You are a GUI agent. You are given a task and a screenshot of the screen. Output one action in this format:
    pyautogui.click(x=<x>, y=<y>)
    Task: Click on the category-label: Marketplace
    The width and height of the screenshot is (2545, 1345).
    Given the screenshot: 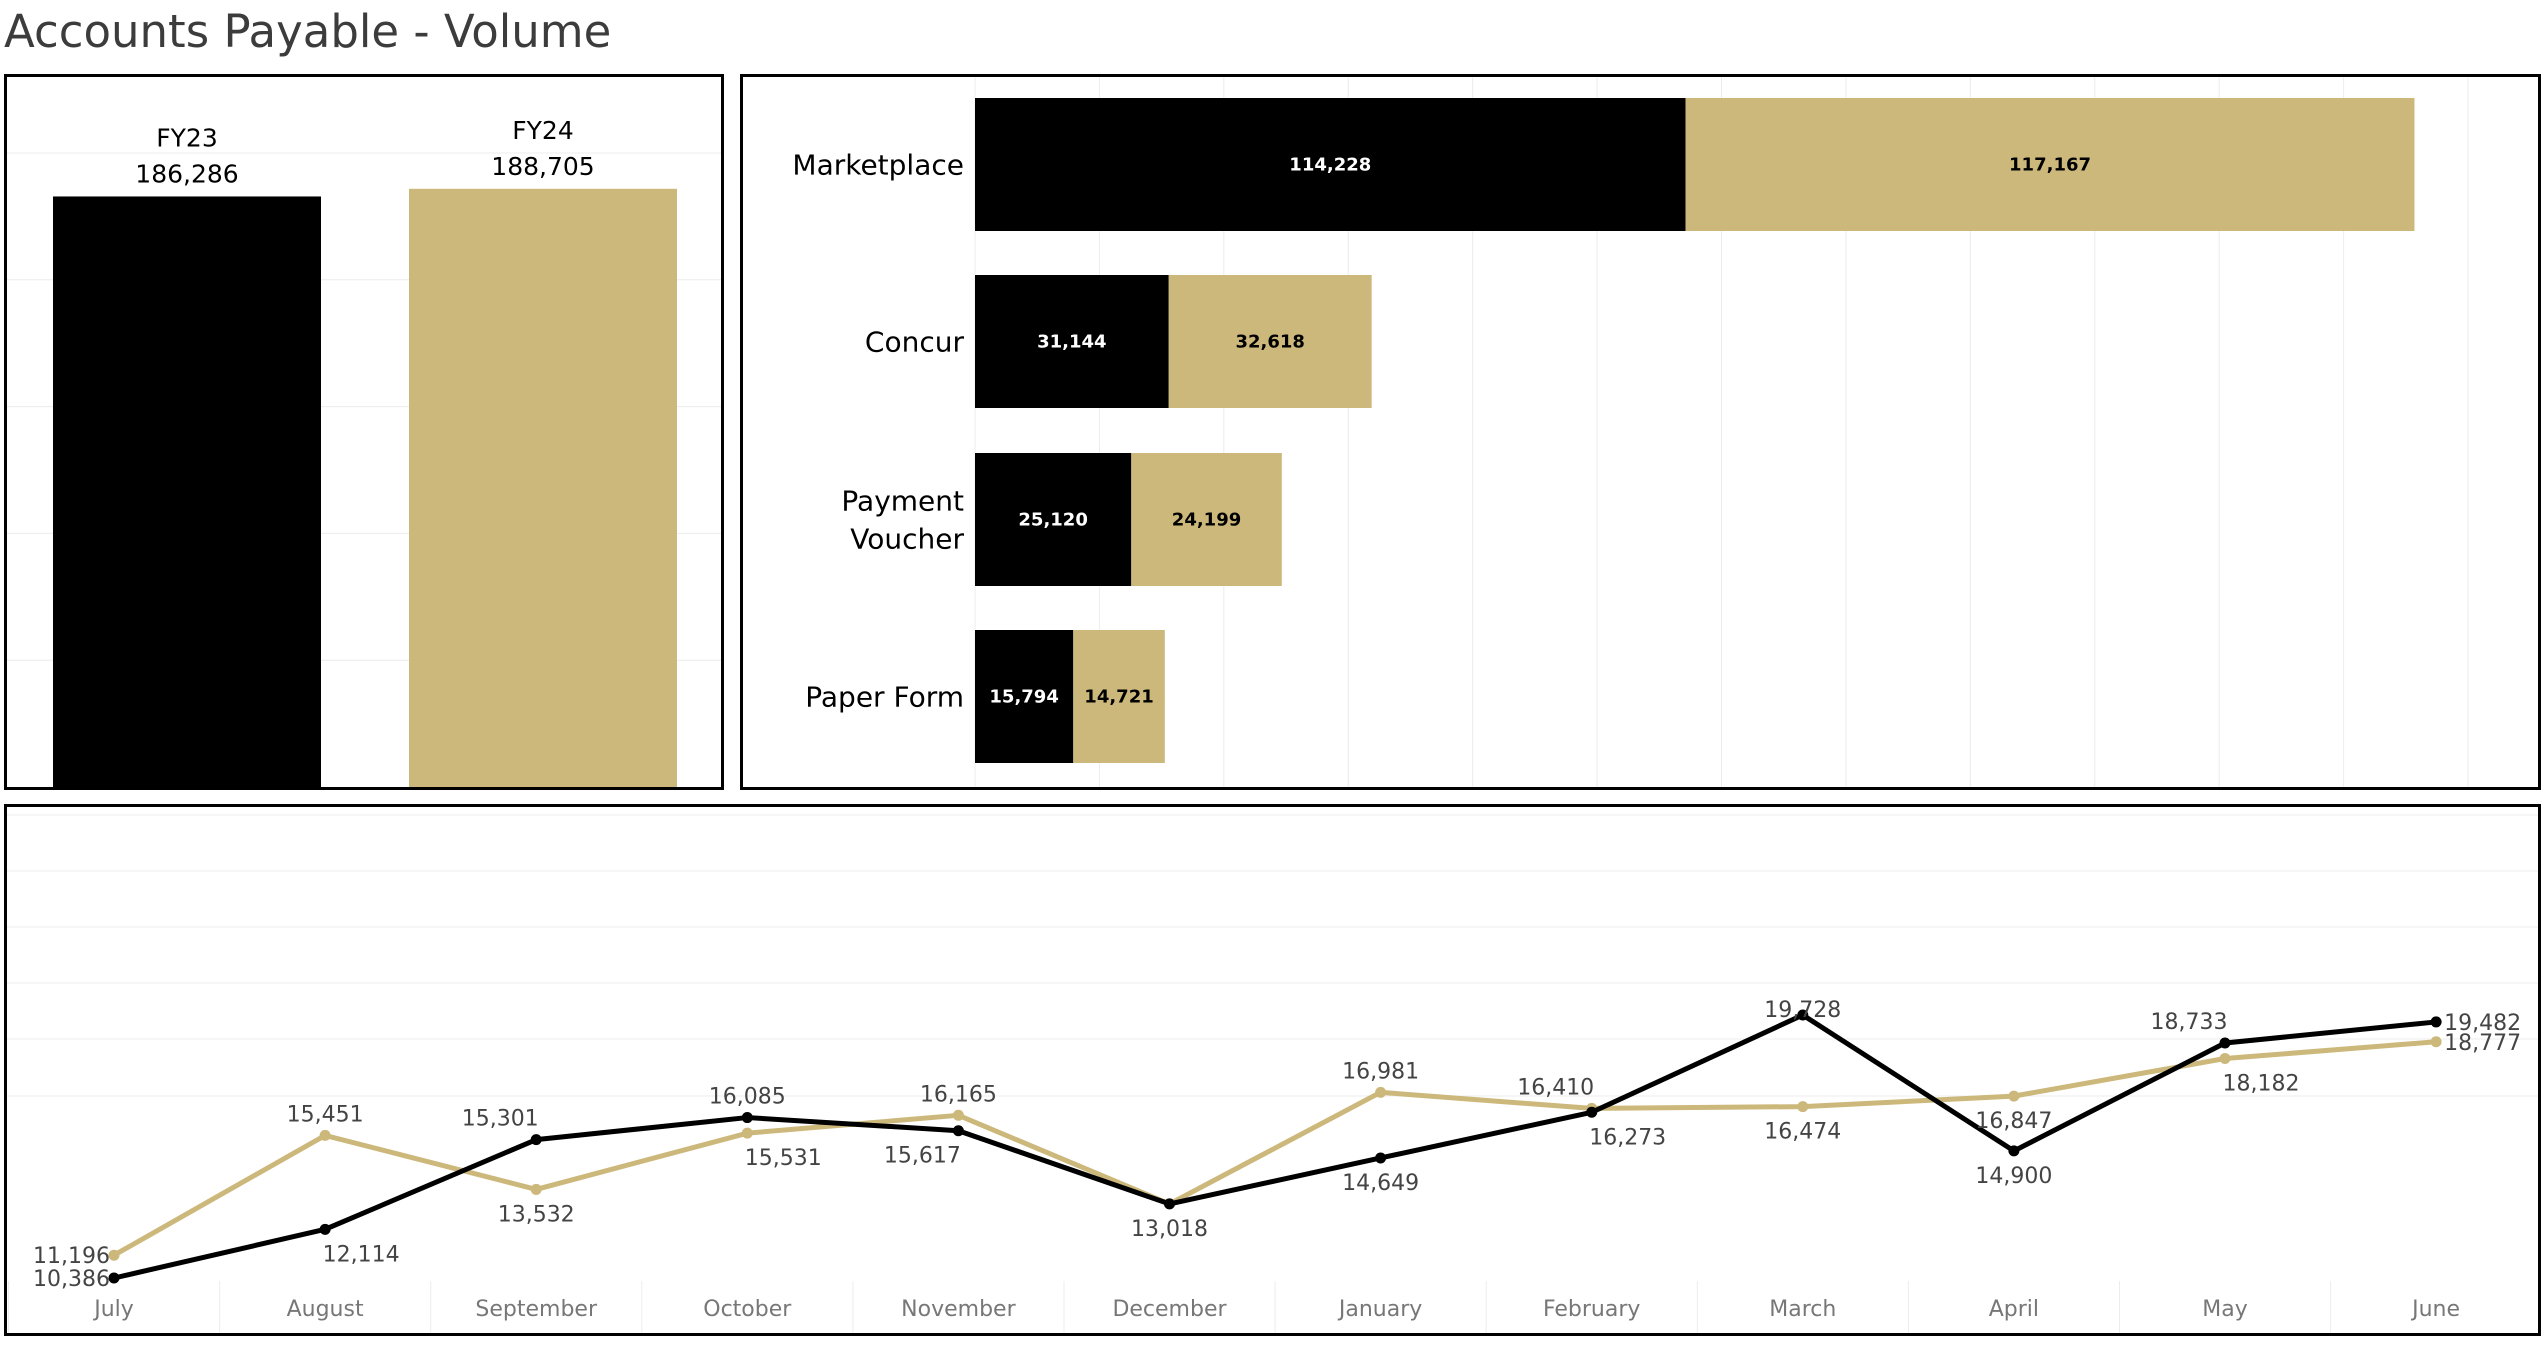 What is the action you would take?
    pyautogui.click(x=878, y=165)
    